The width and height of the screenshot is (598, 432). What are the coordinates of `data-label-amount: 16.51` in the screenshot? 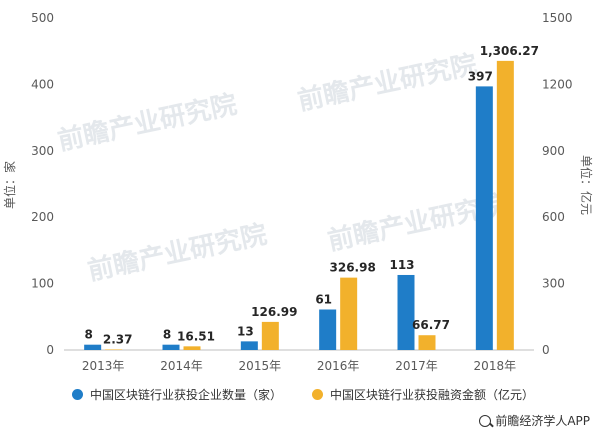 It's located at (196, 336).